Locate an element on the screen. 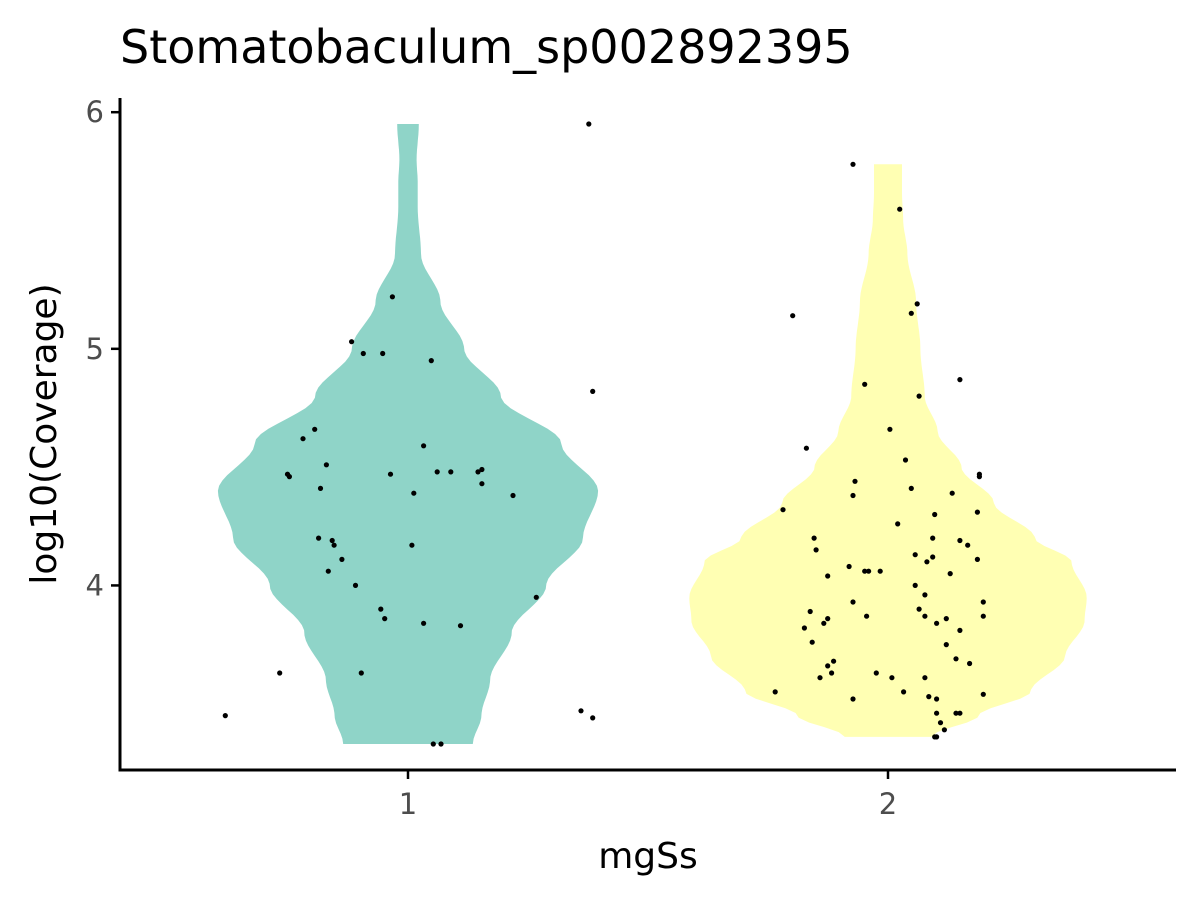 The image size is (1200, 900). y-axis-title: log10(Coverage) is located at coordinates (44, 433).